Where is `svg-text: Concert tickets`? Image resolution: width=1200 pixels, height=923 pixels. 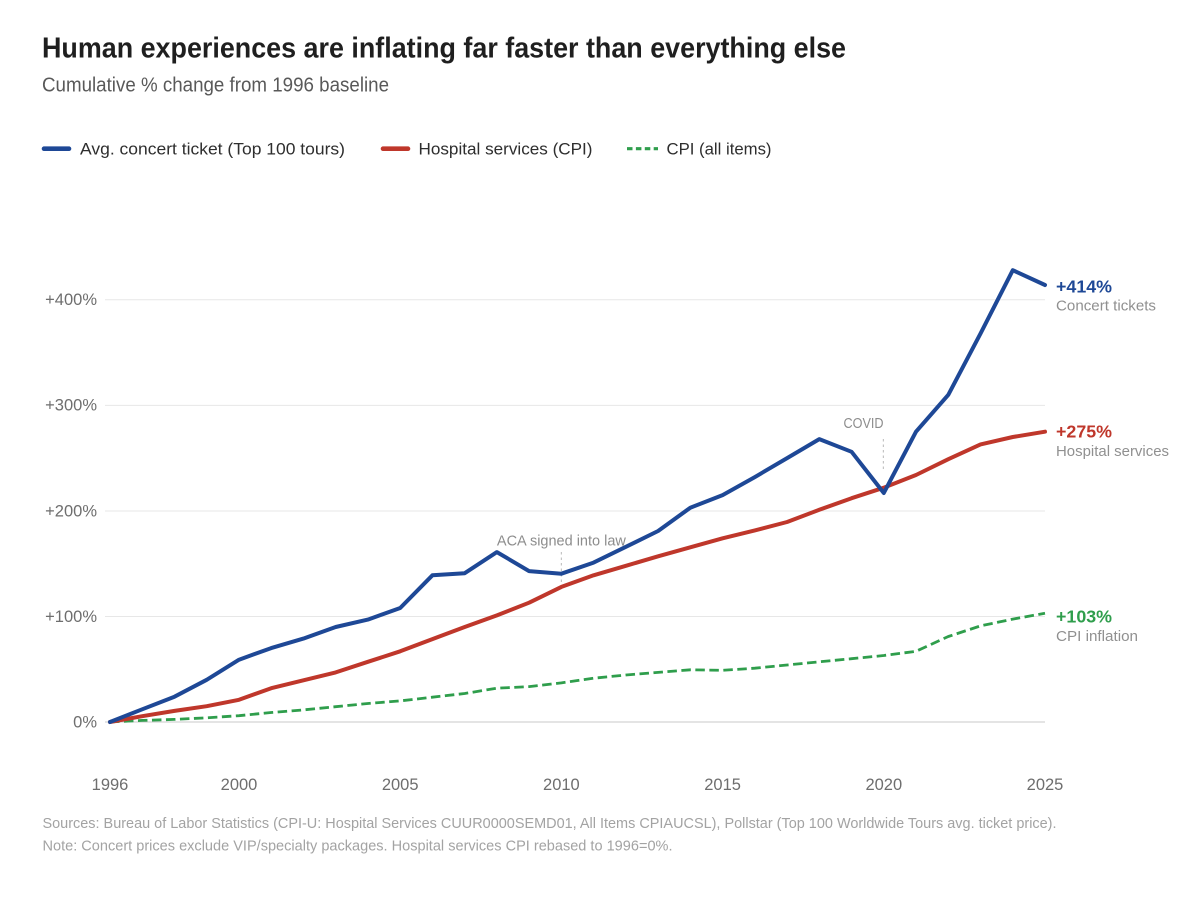 svg-text: Concert tickets is located at coordinates (1106, 307).